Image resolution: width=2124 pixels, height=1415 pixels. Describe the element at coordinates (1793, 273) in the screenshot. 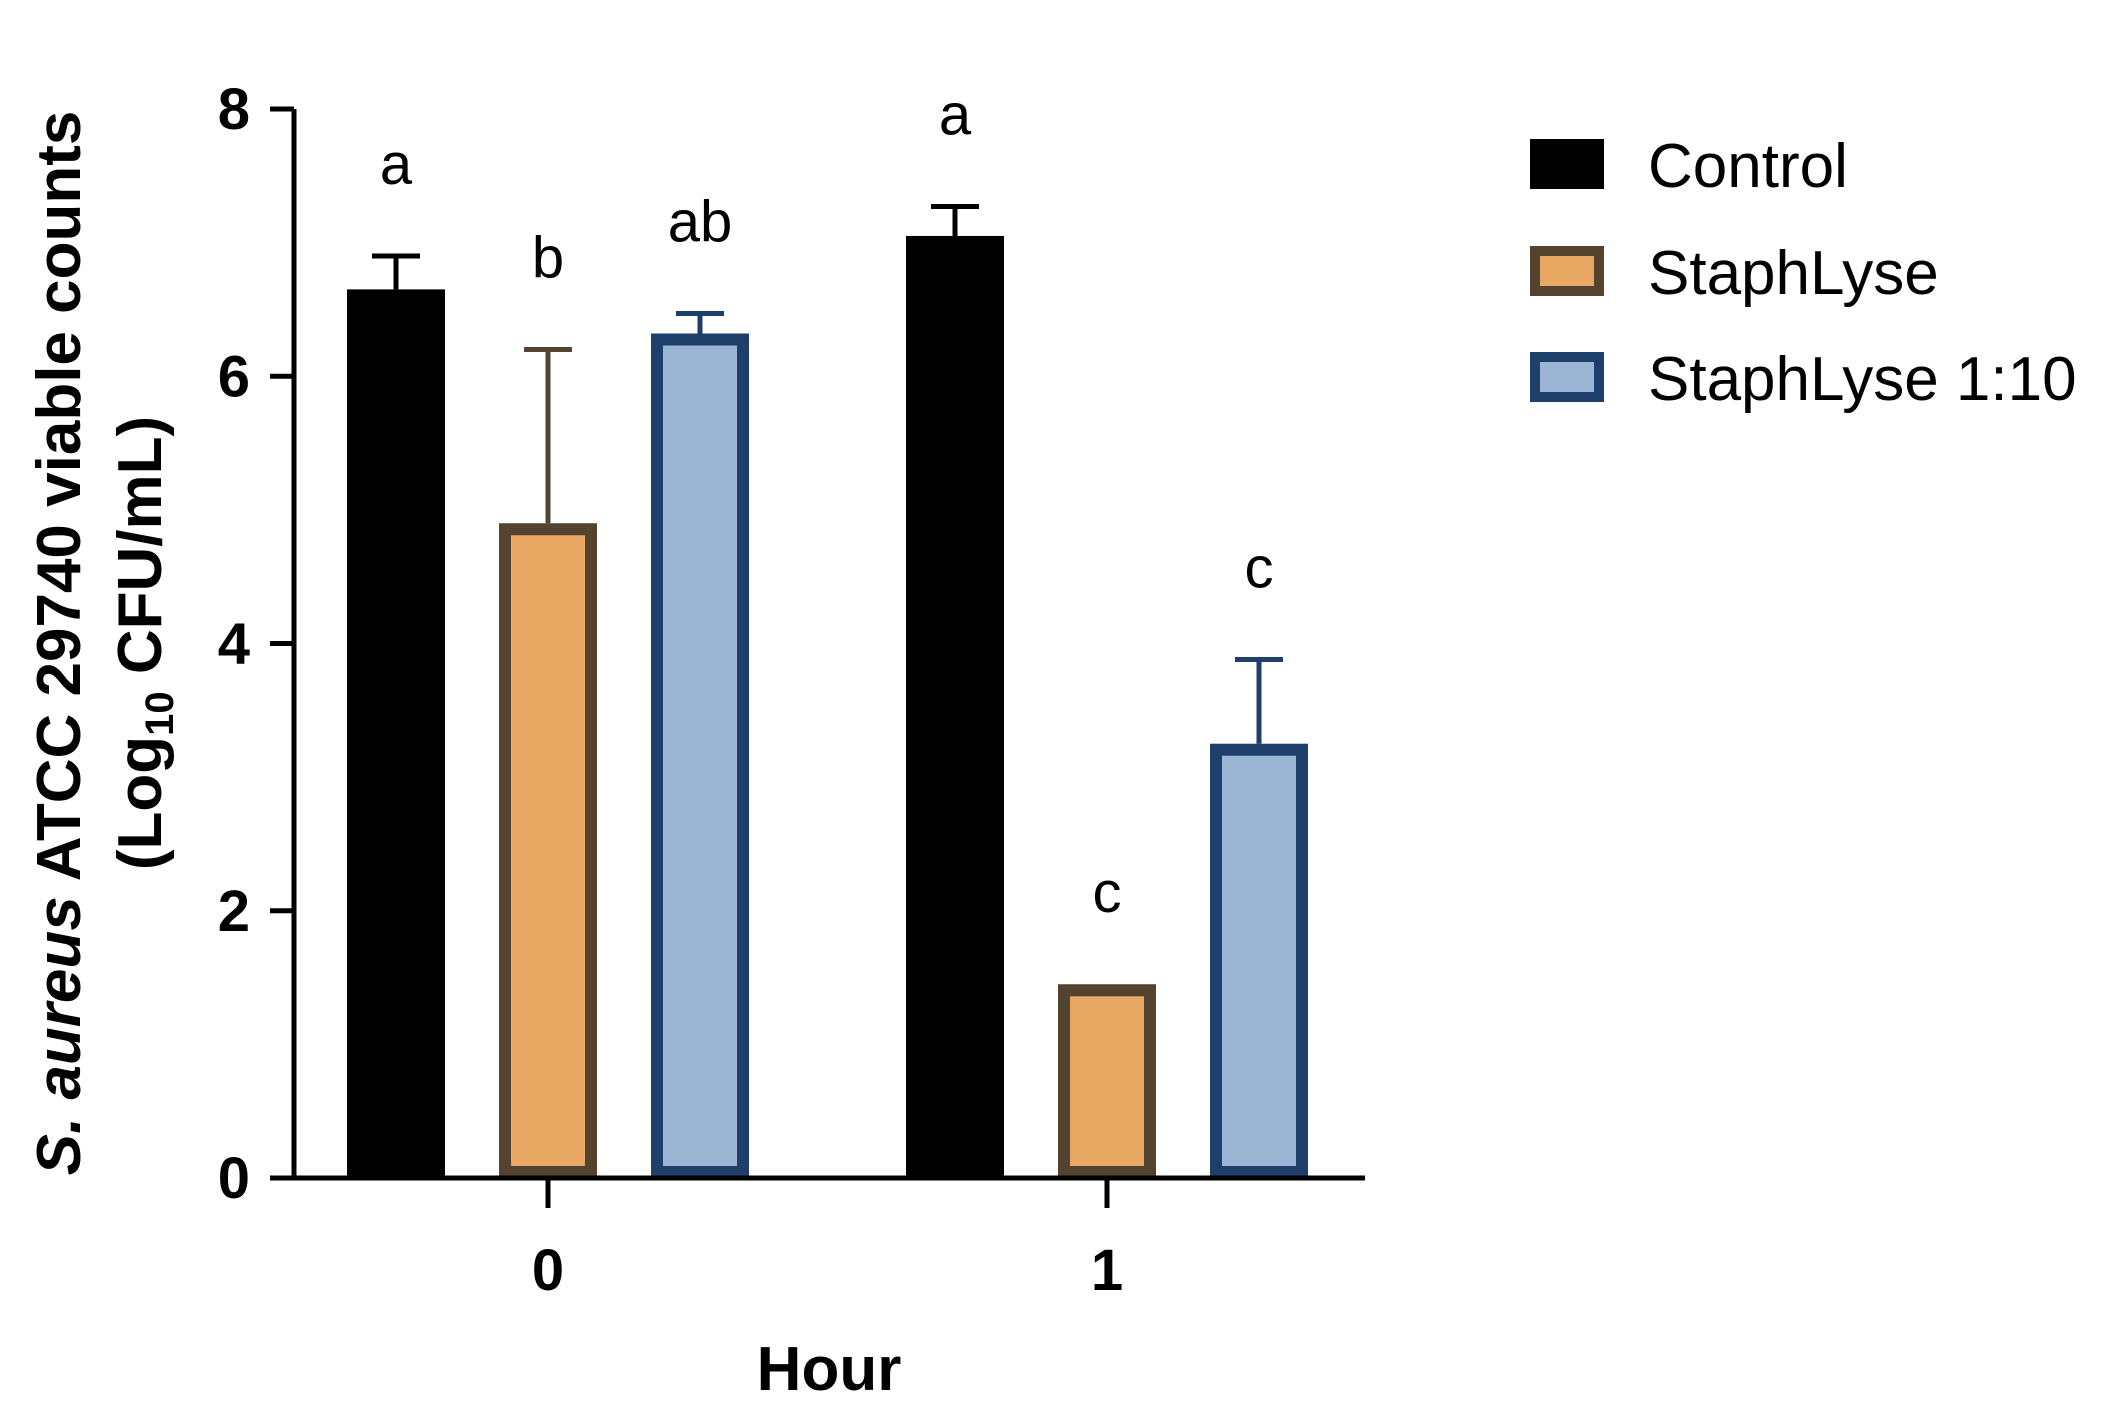

I see `legend-label: StaphLyse` at that location.